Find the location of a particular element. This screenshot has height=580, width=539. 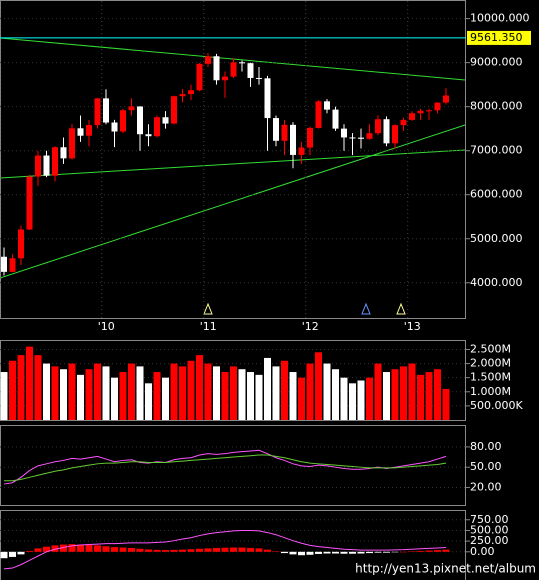

signal-markers is located at coordinates (304, 308).